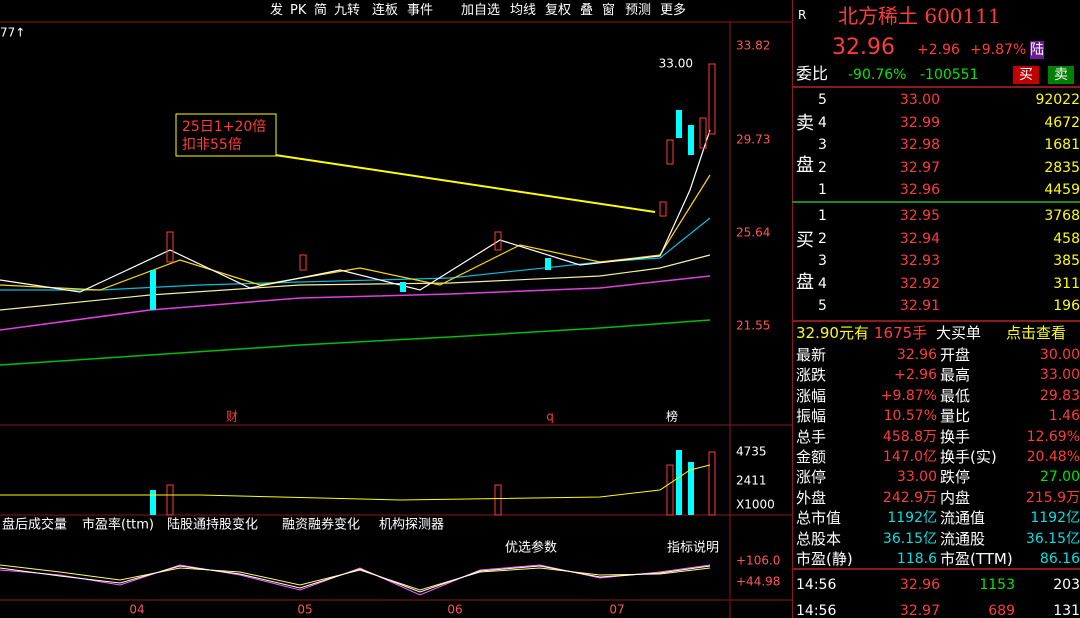 The width and height of the screenshot is (1080, 618). I want to click on annotation-text: 25日1+20倍, so click(224, 127).